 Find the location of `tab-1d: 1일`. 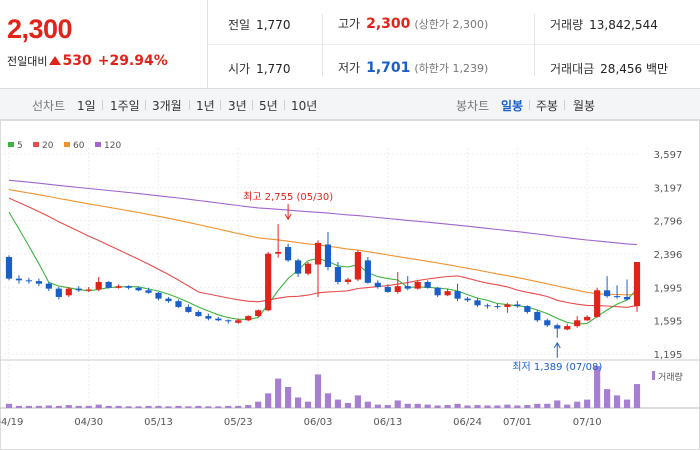

tab-1d: 1일 is located at coordinates (86, 106).